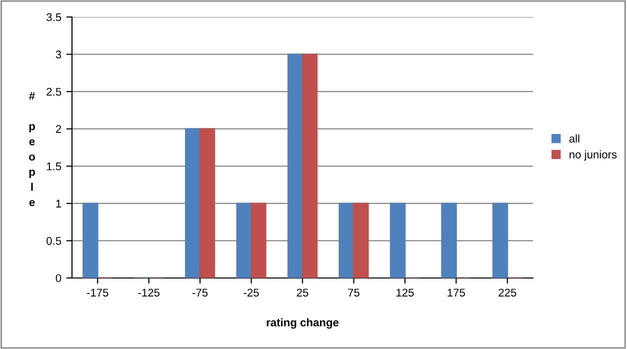 This screenshot has height=349, width=627. Describe the element at coordinates (149, 292) in the screenshot. I see `x-tick-label: -125` at that location.